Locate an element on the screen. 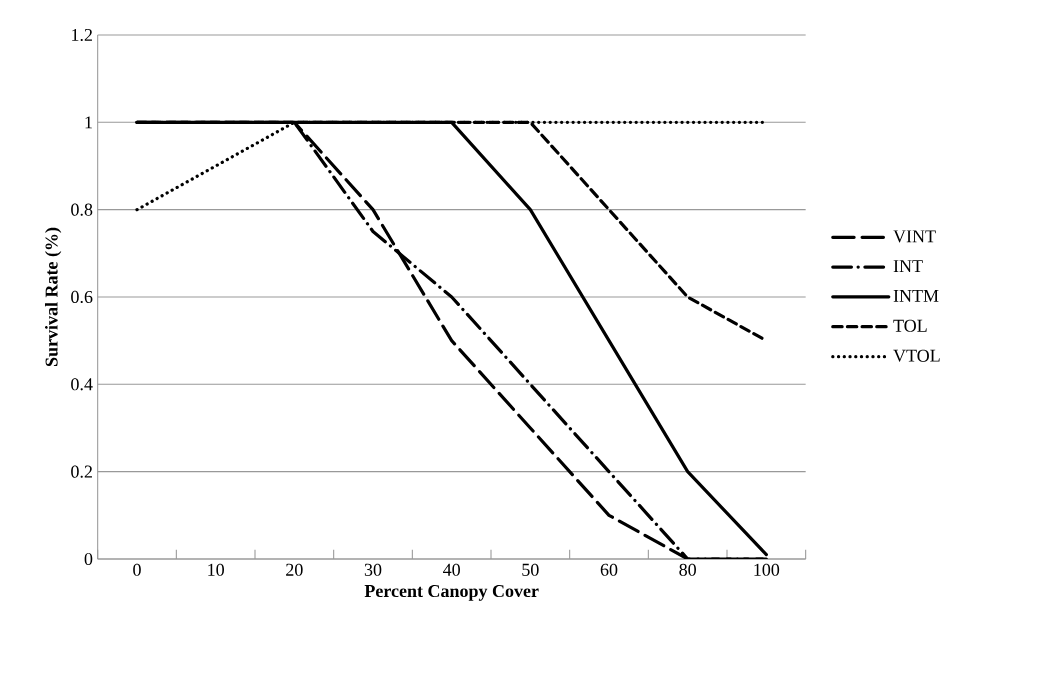 Image resolution: width=1060 pixels, height=674 pixels. y-tick-label: 0.4 is located at coordinates (82, 384).